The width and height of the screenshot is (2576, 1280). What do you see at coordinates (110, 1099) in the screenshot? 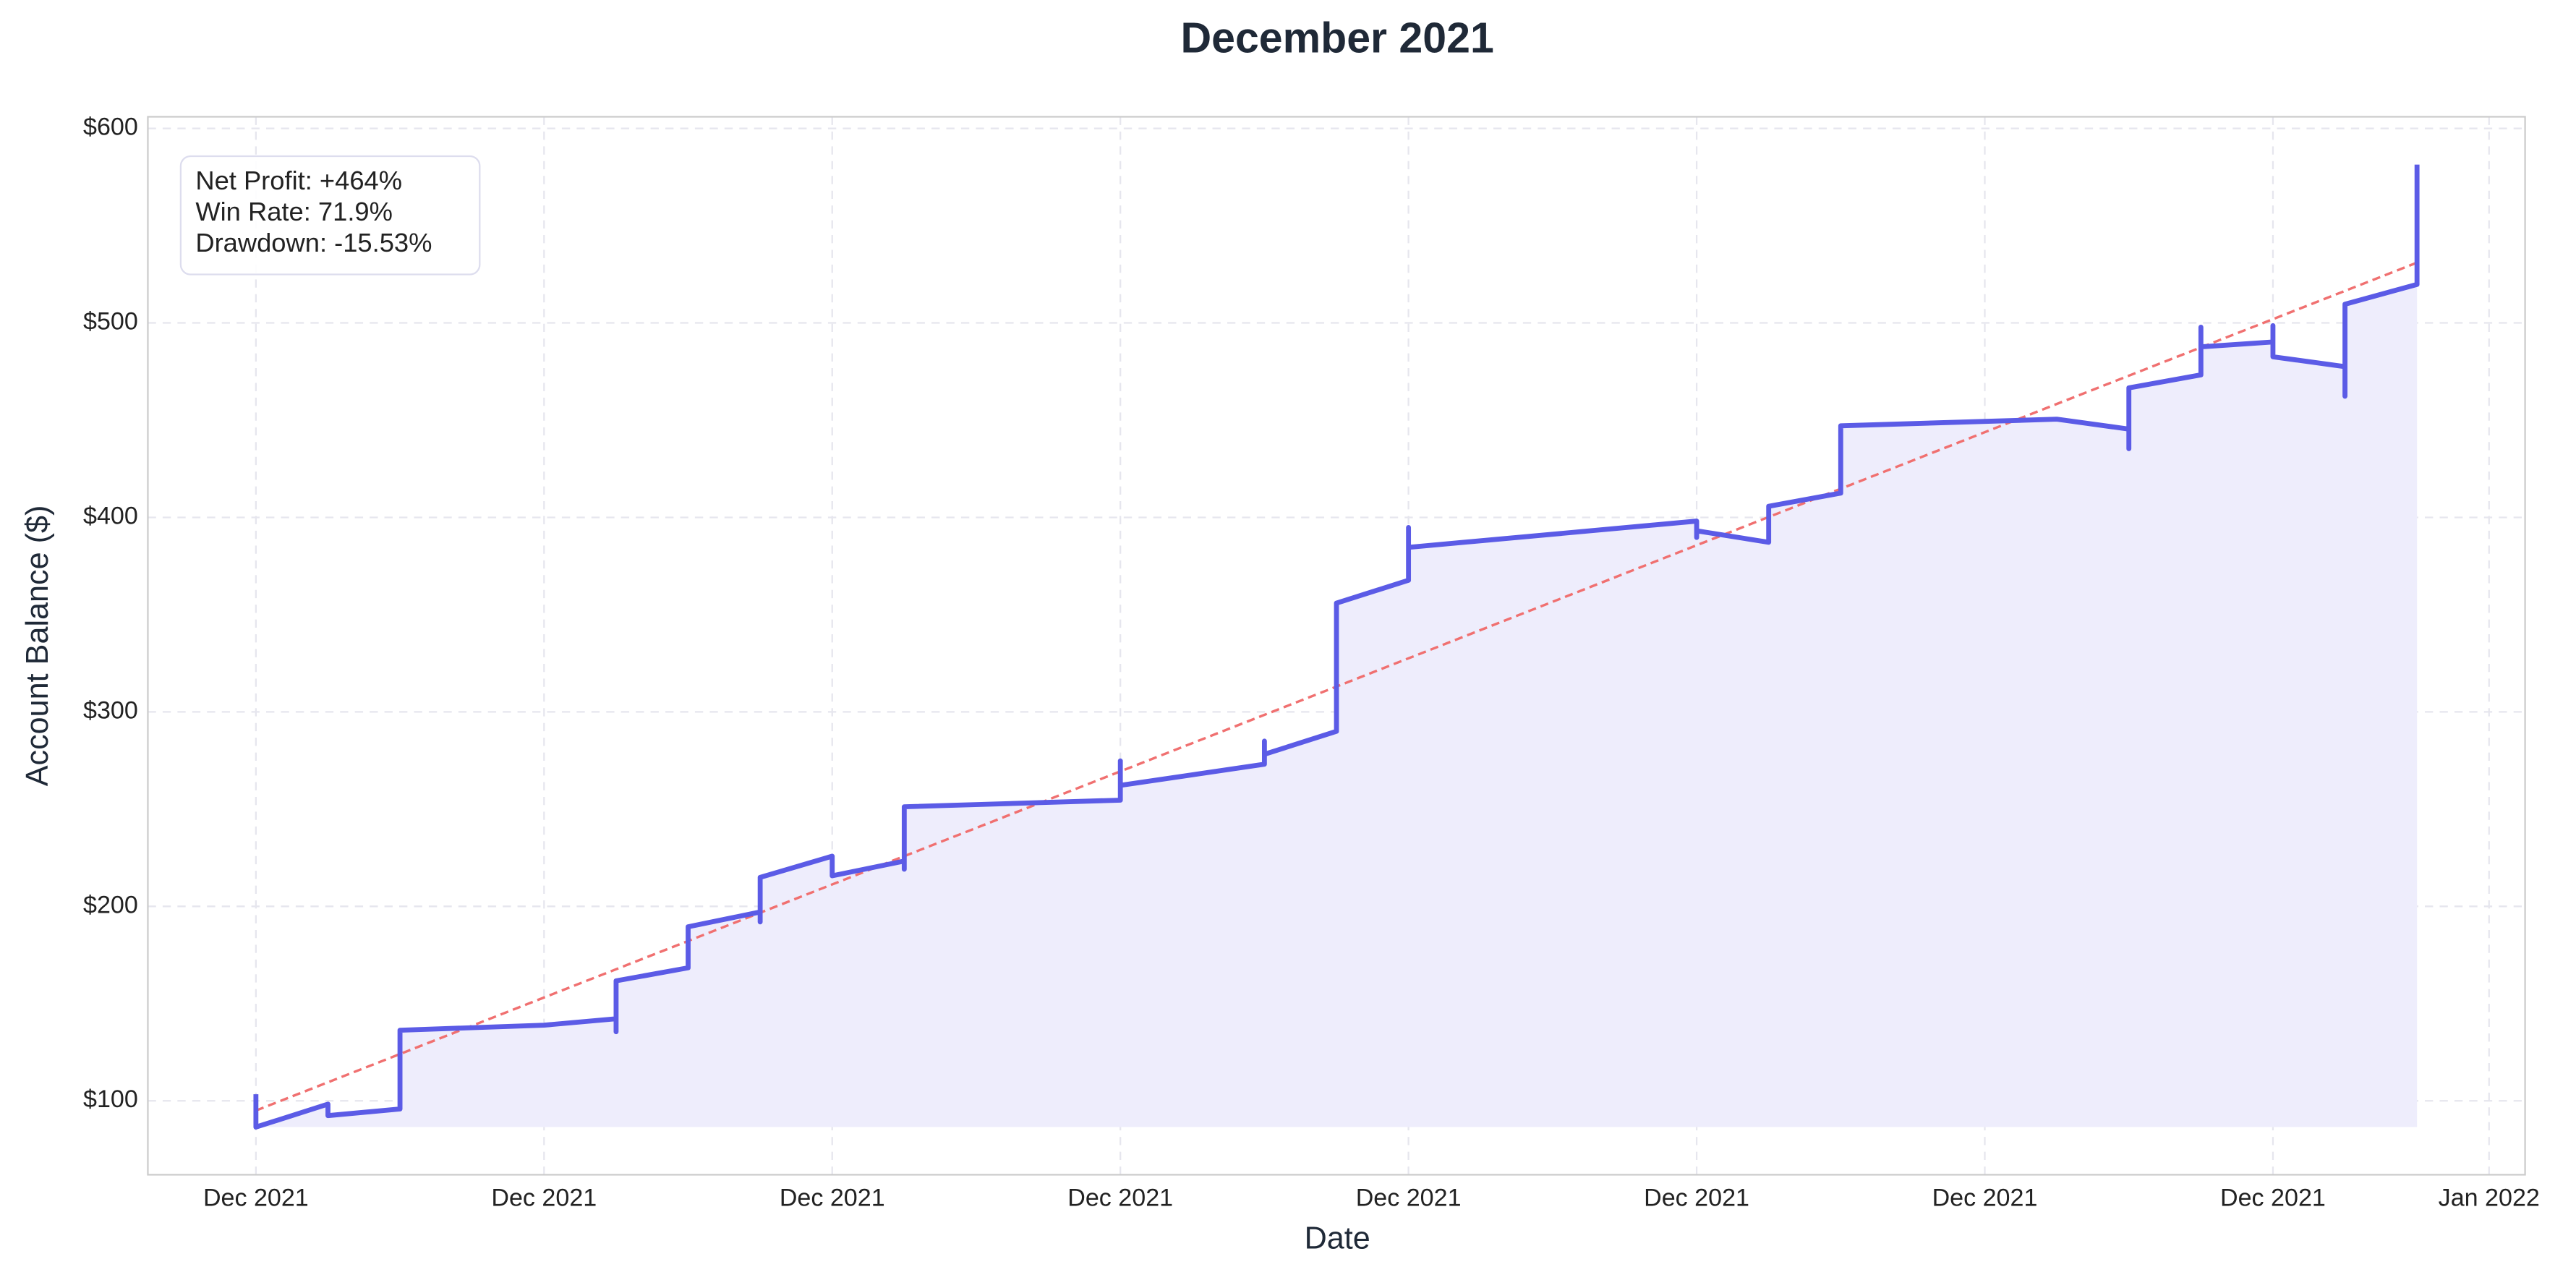
I see `y-tick-label: $100` at bounding box center [110, 1099].